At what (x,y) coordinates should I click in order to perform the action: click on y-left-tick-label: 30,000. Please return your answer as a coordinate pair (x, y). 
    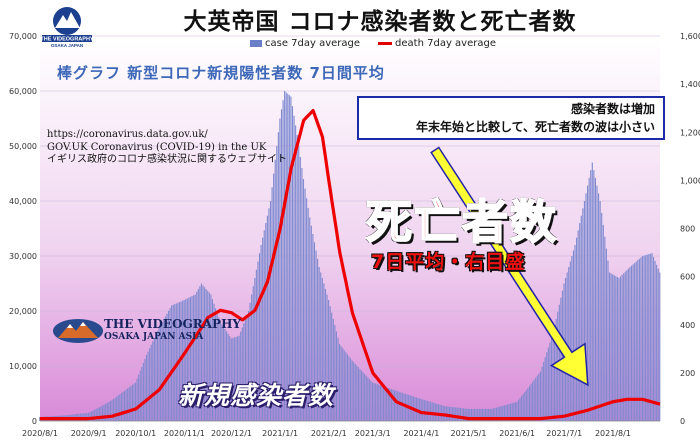
    Looking at the image, I should click on (23, 256).